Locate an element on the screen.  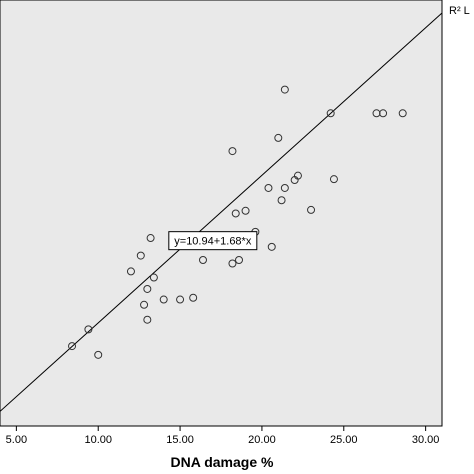
x-ticks: 5.00 10.00 15.00 20.00 25.00 30.00 is located at coordinates (223, 436).